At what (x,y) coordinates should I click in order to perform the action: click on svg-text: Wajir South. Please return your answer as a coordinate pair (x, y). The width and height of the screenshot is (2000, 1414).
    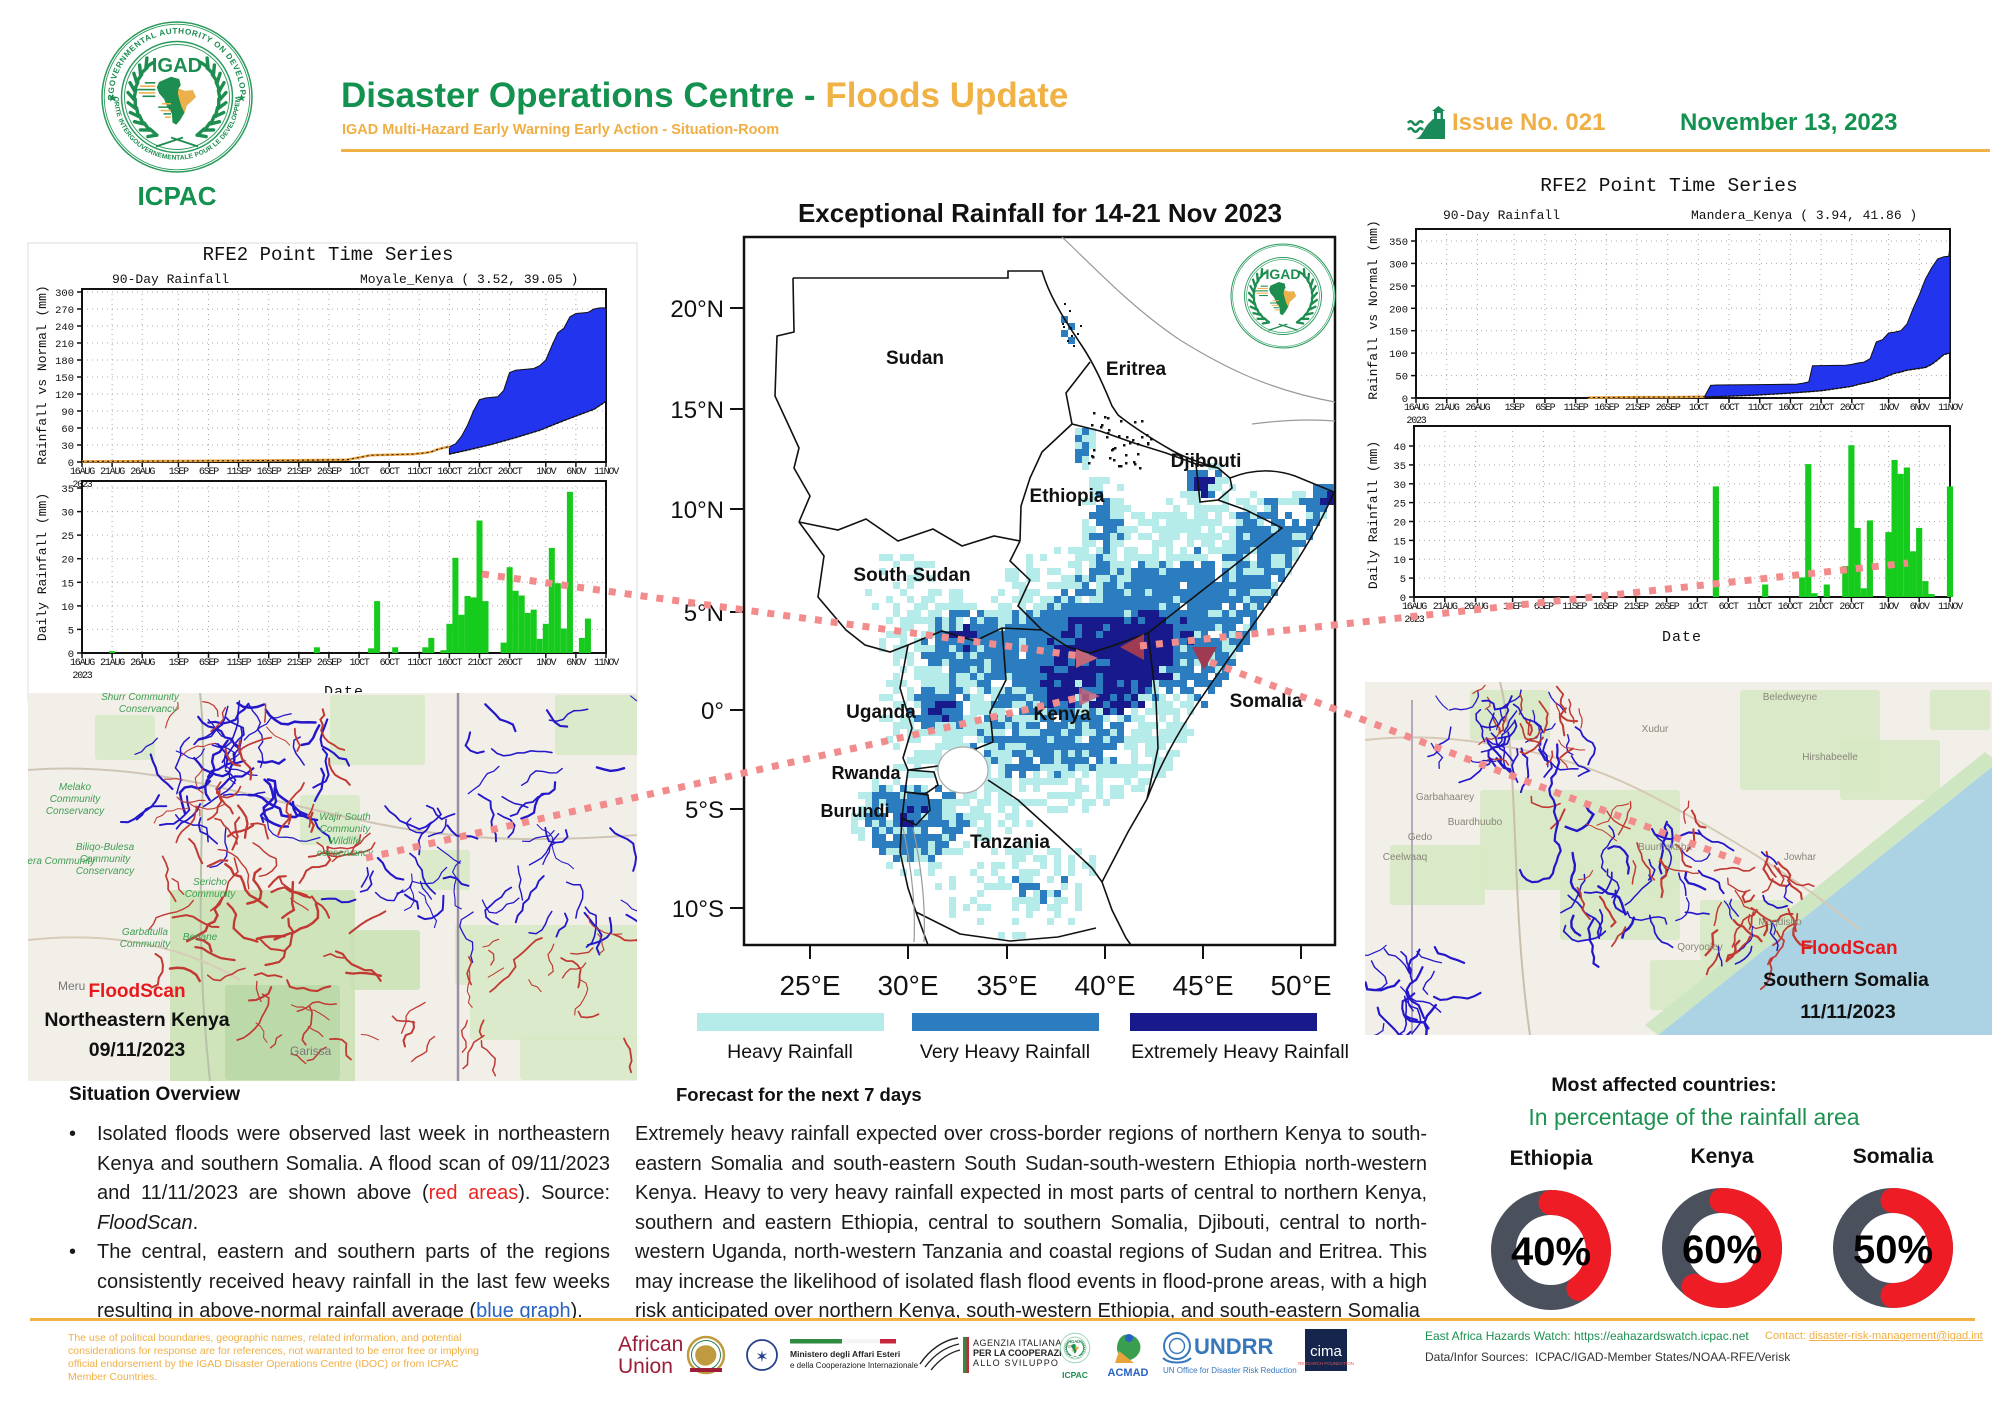
    Looking at the image, I should click on (345, 817).